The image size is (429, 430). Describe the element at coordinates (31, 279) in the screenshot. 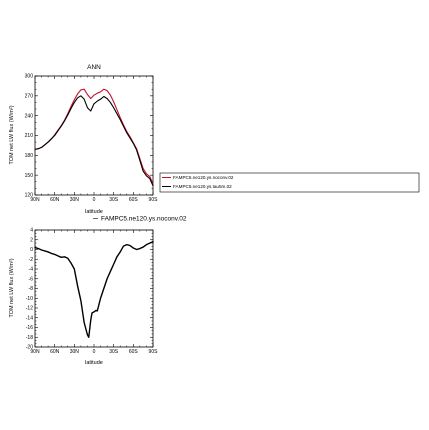

I see `y-tick-label: -6` at that location.